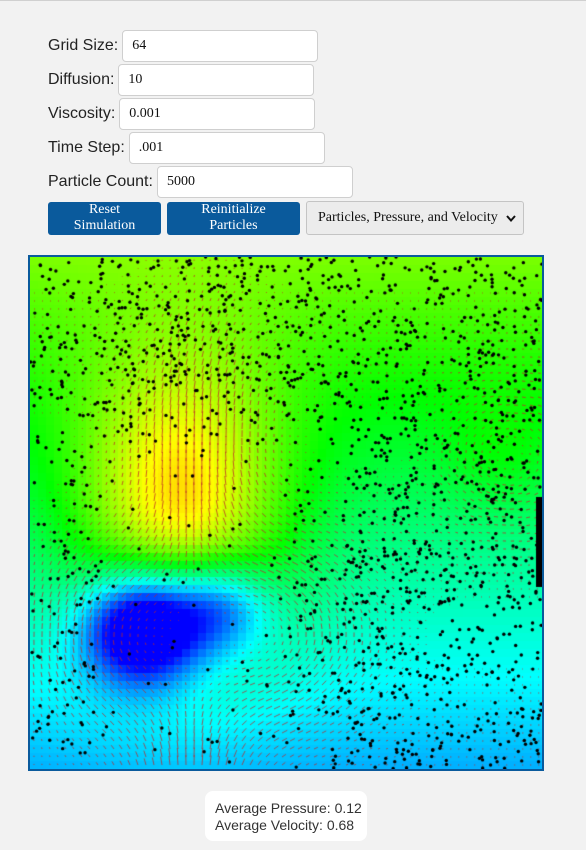  I want to click on viscosity-row: Viscosity:, so click(308, 114).